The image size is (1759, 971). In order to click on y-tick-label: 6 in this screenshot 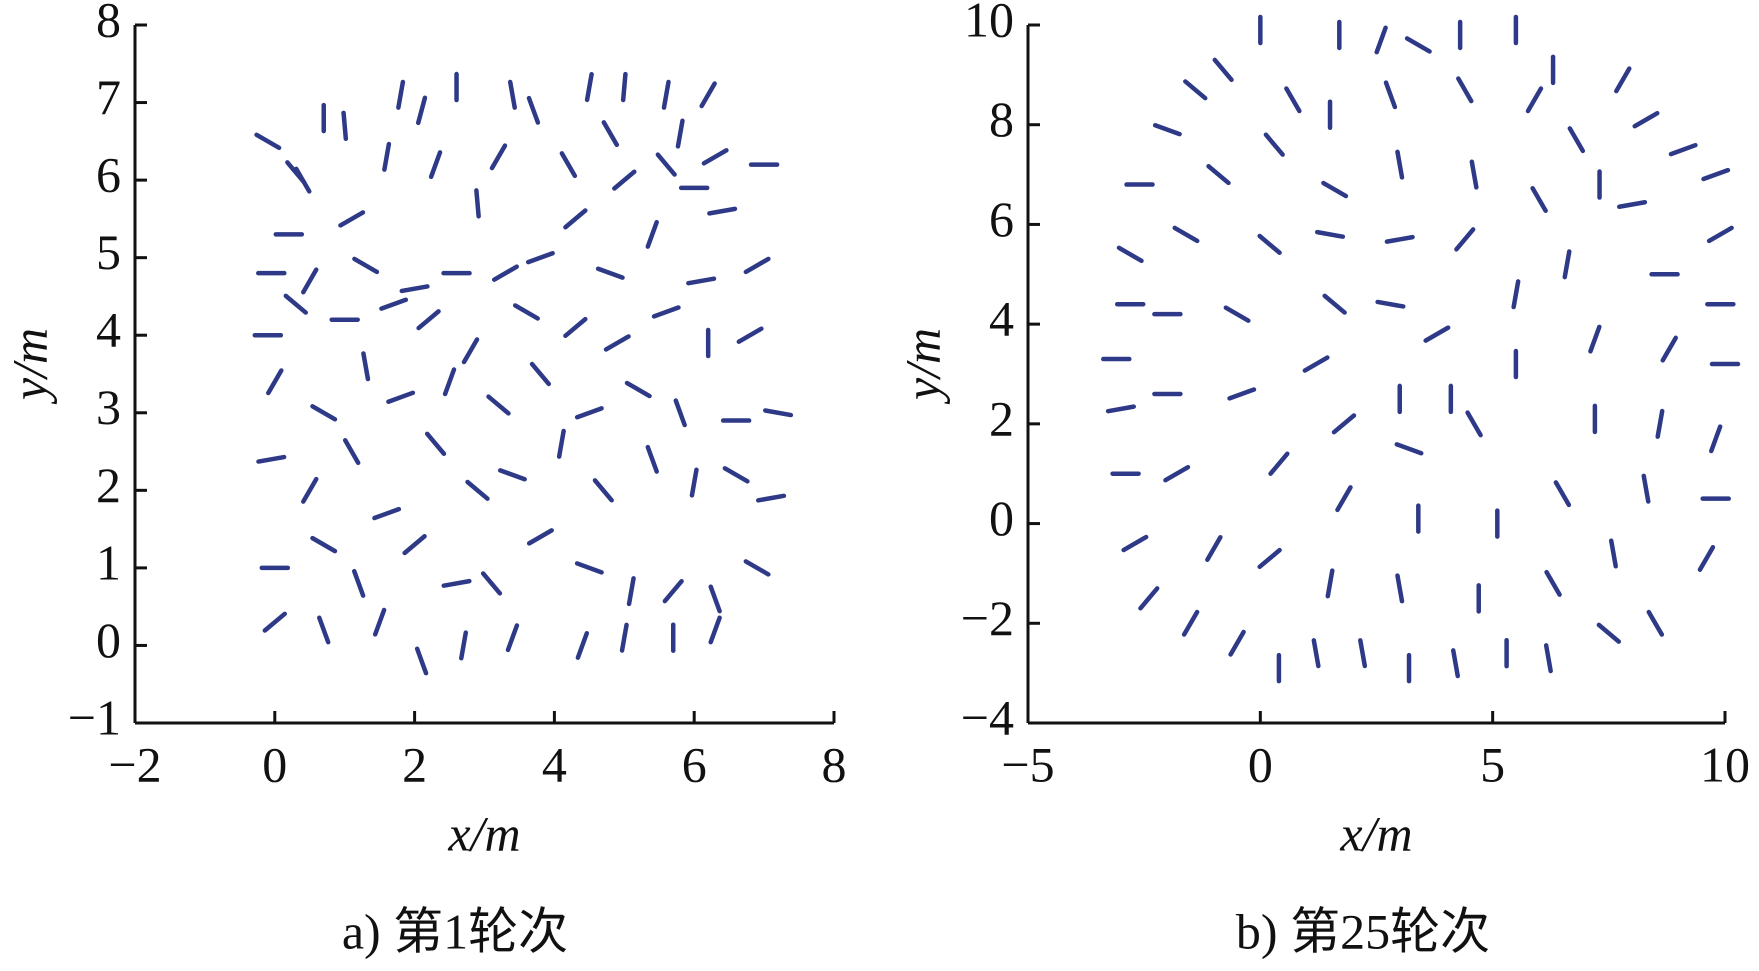, I will do `click(1001, 219)`.